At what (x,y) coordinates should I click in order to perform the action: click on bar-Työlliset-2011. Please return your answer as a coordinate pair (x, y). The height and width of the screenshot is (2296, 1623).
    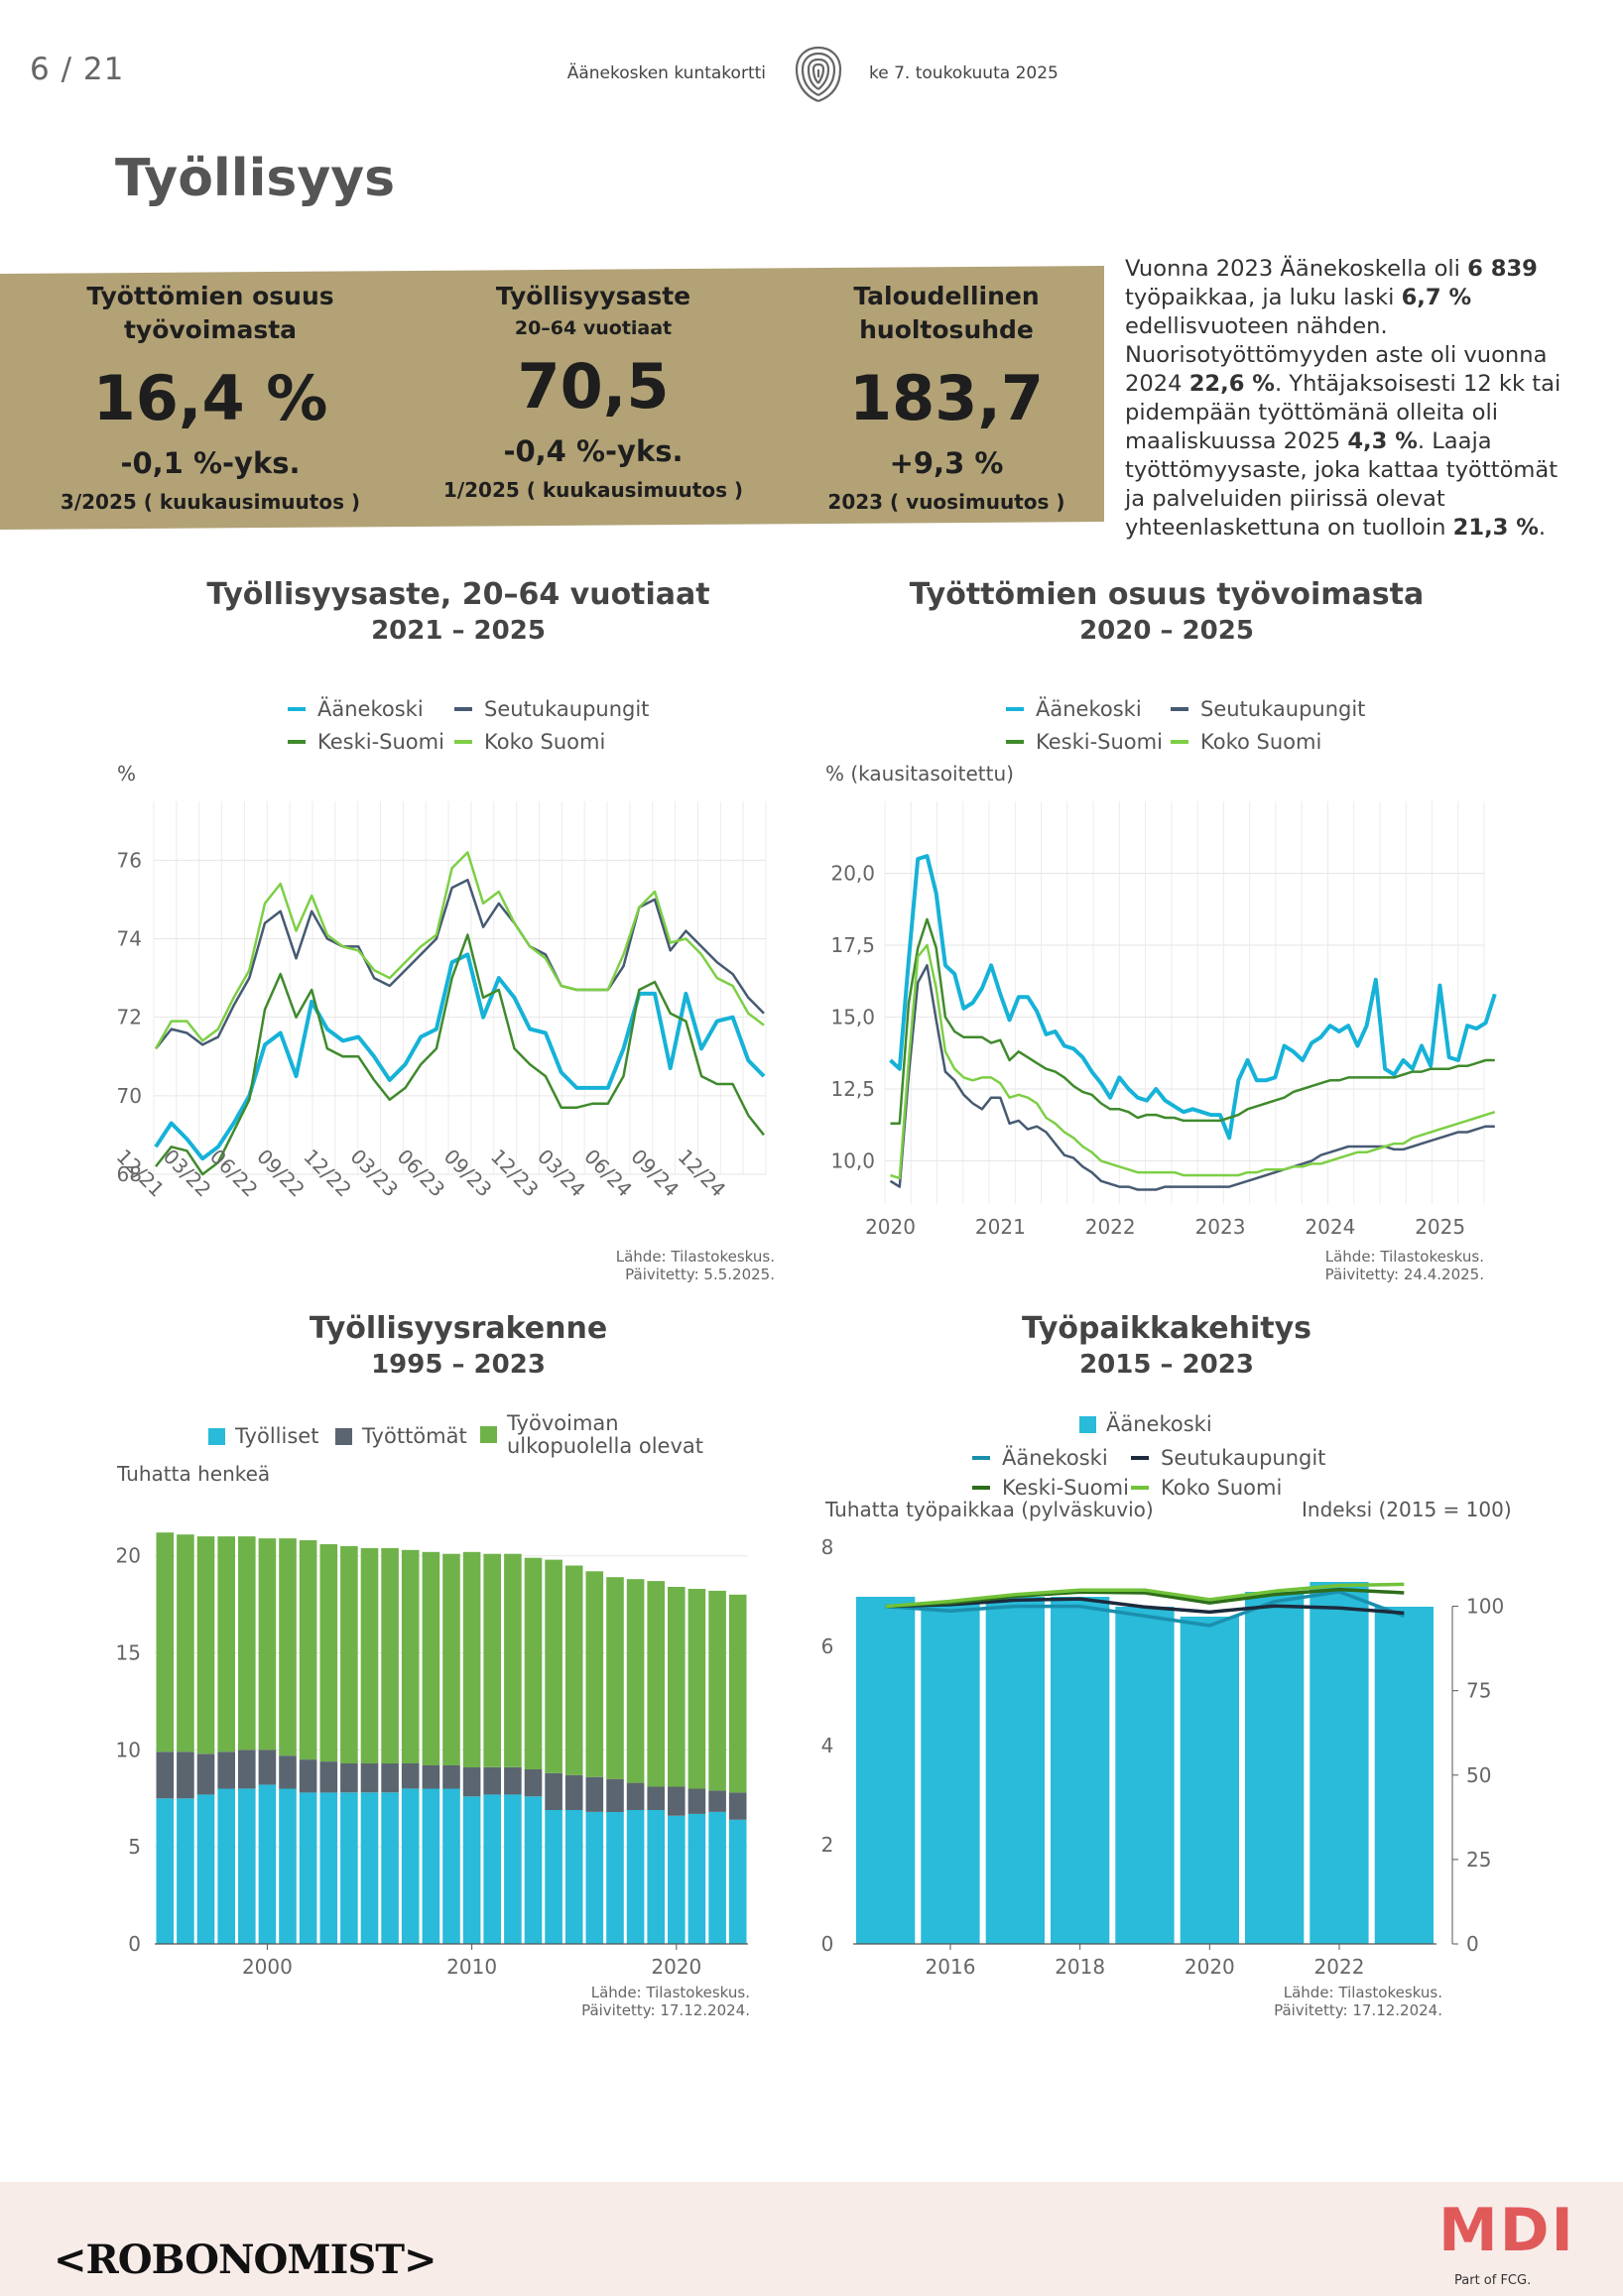
    Looking at the image, I should click on (492, 1869).